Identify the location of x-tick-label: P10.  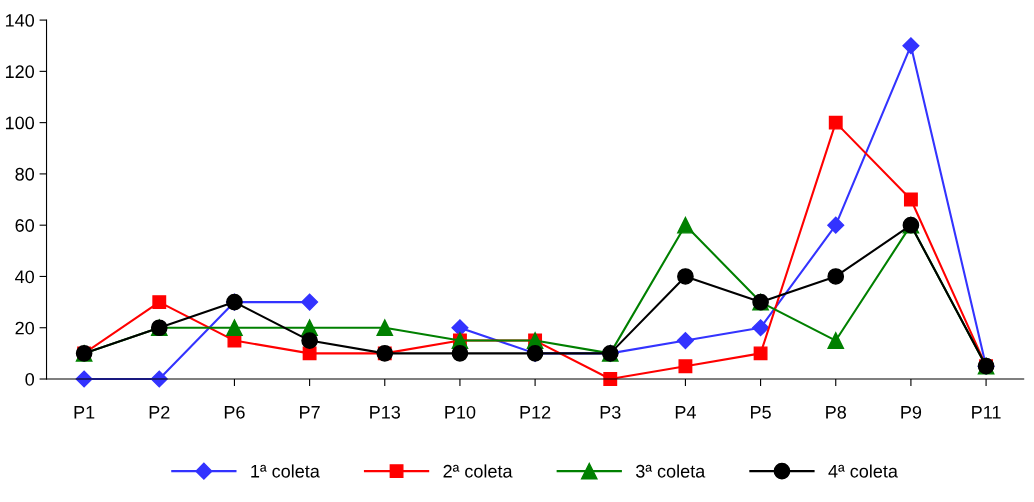
(460, 412).